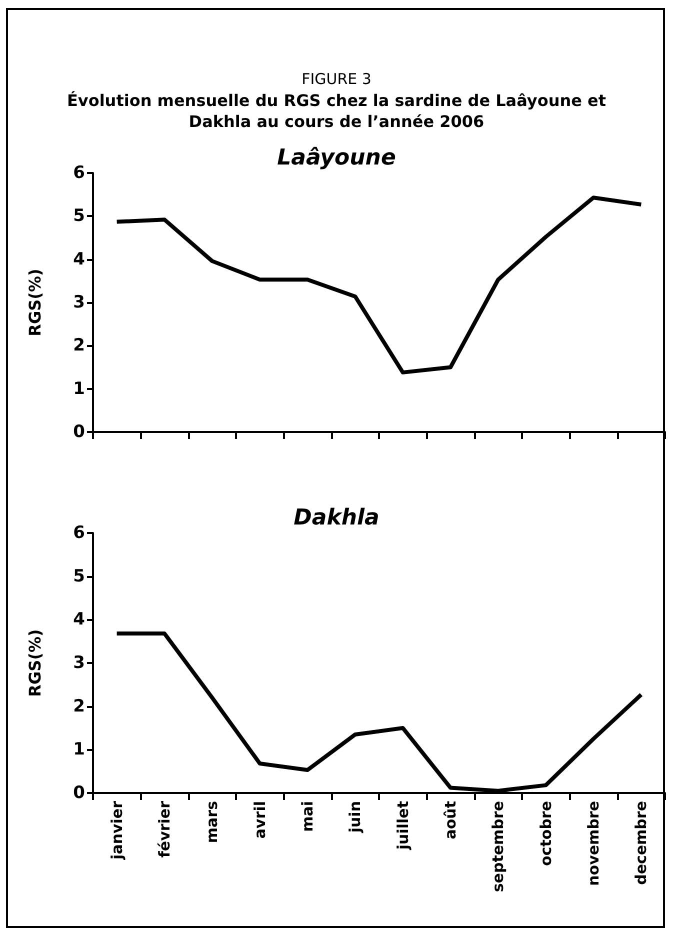 The image size is (673, 934). I want to click on x-tick-label: février, so click(165, 829).